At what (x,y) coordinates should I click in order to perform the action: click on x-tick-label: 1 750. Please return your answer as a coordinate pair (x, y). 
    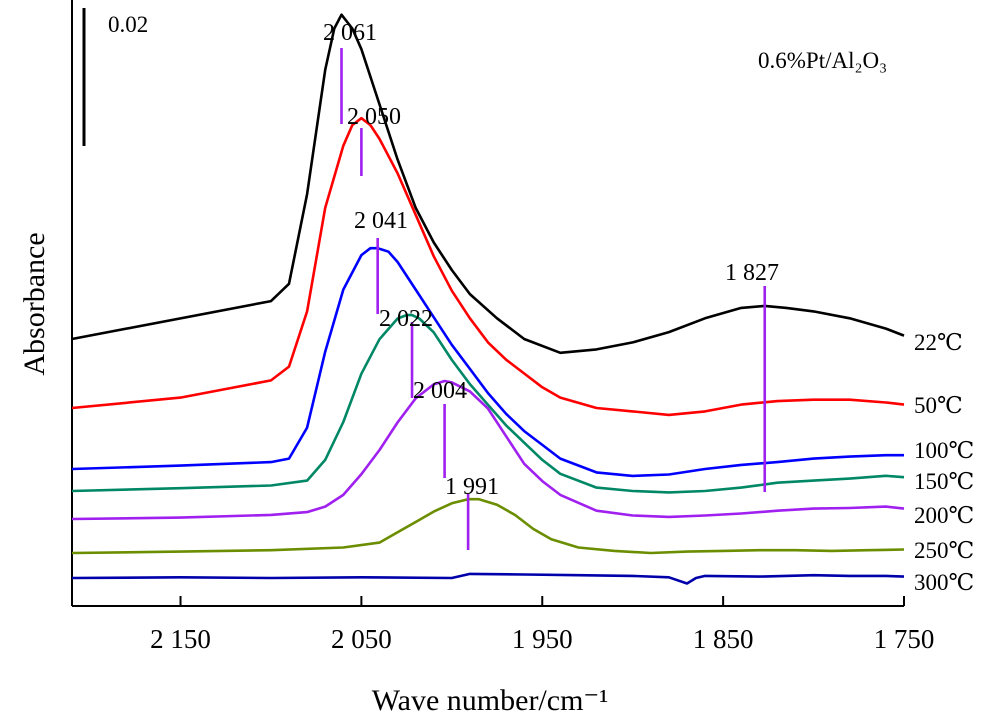
    Looking at the image, I should click on (904, 639).